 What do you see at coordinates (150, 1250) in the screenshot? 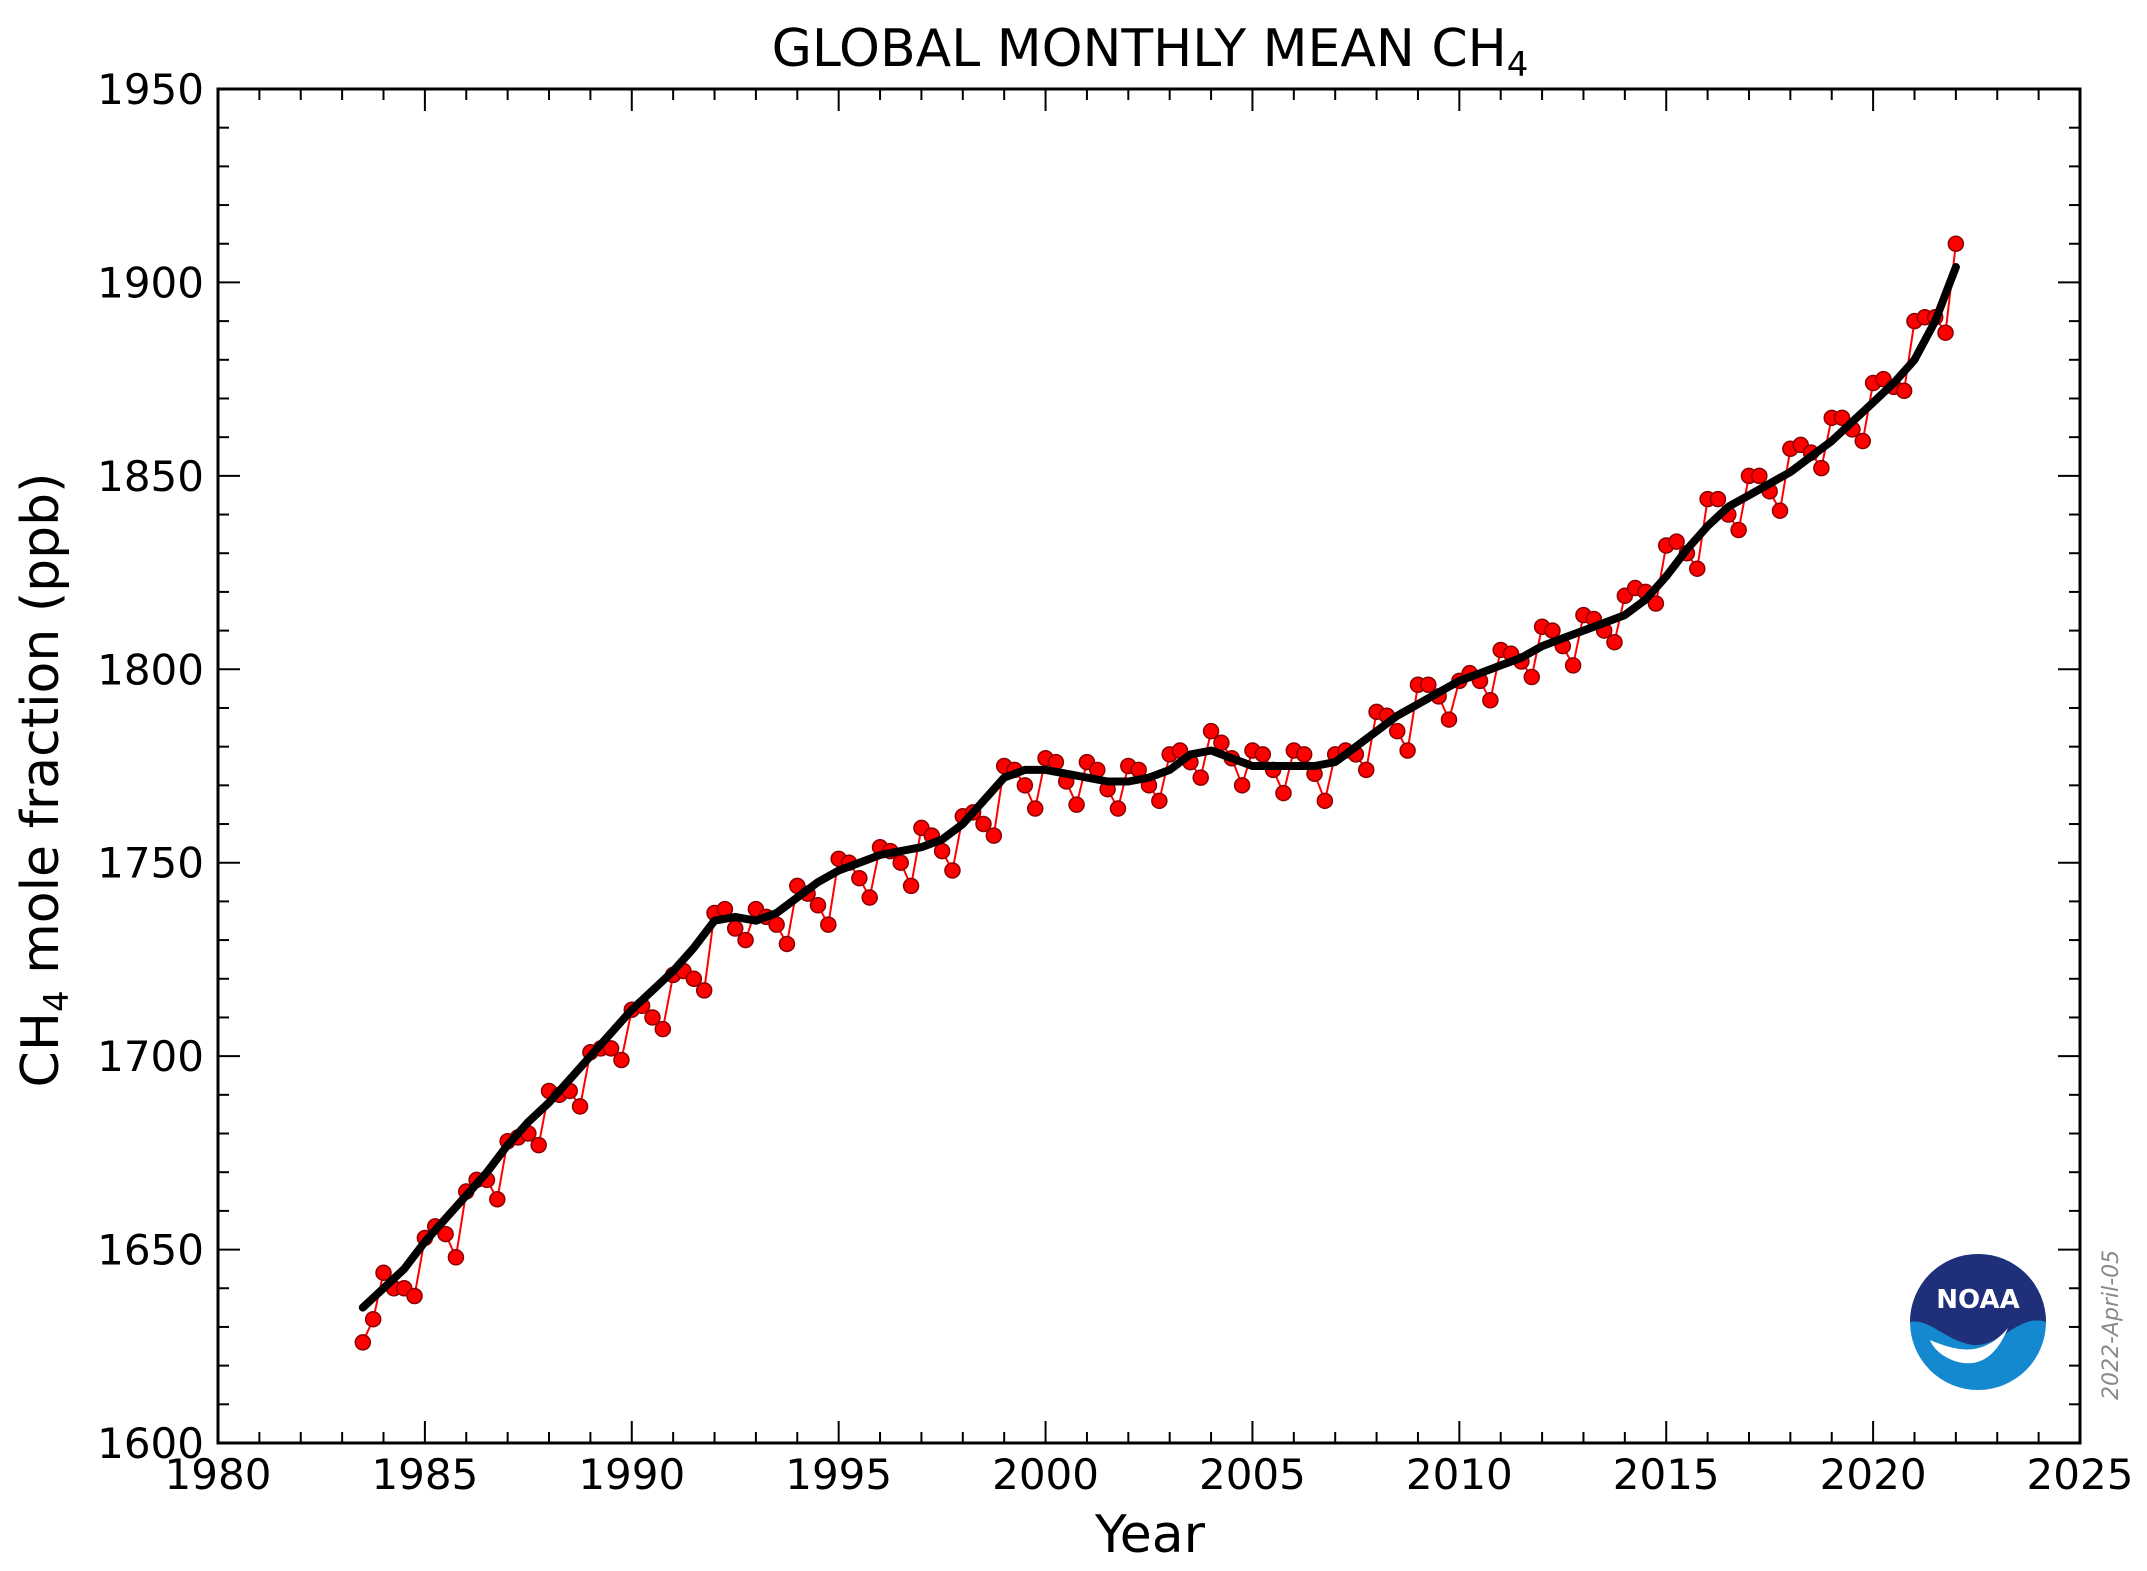
I see `y-tick-label: 1650` at bounding box center [150, 1250].